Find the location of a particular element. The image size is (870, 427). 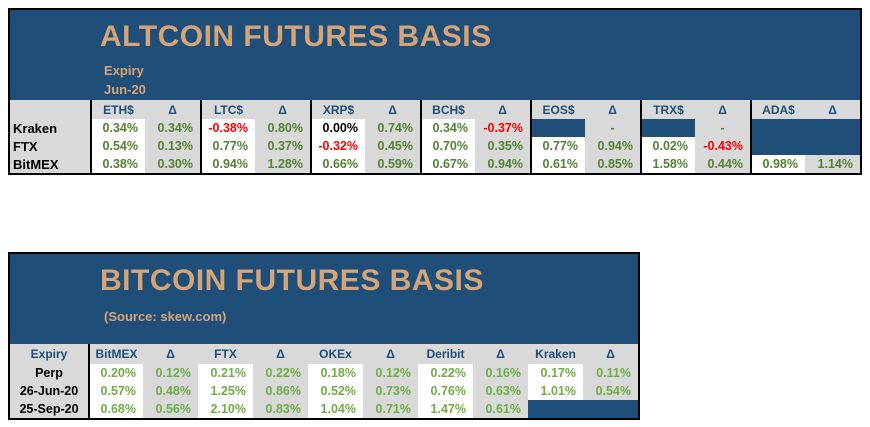

delta-cell: 0.59% is located at coordinates (392, 164).